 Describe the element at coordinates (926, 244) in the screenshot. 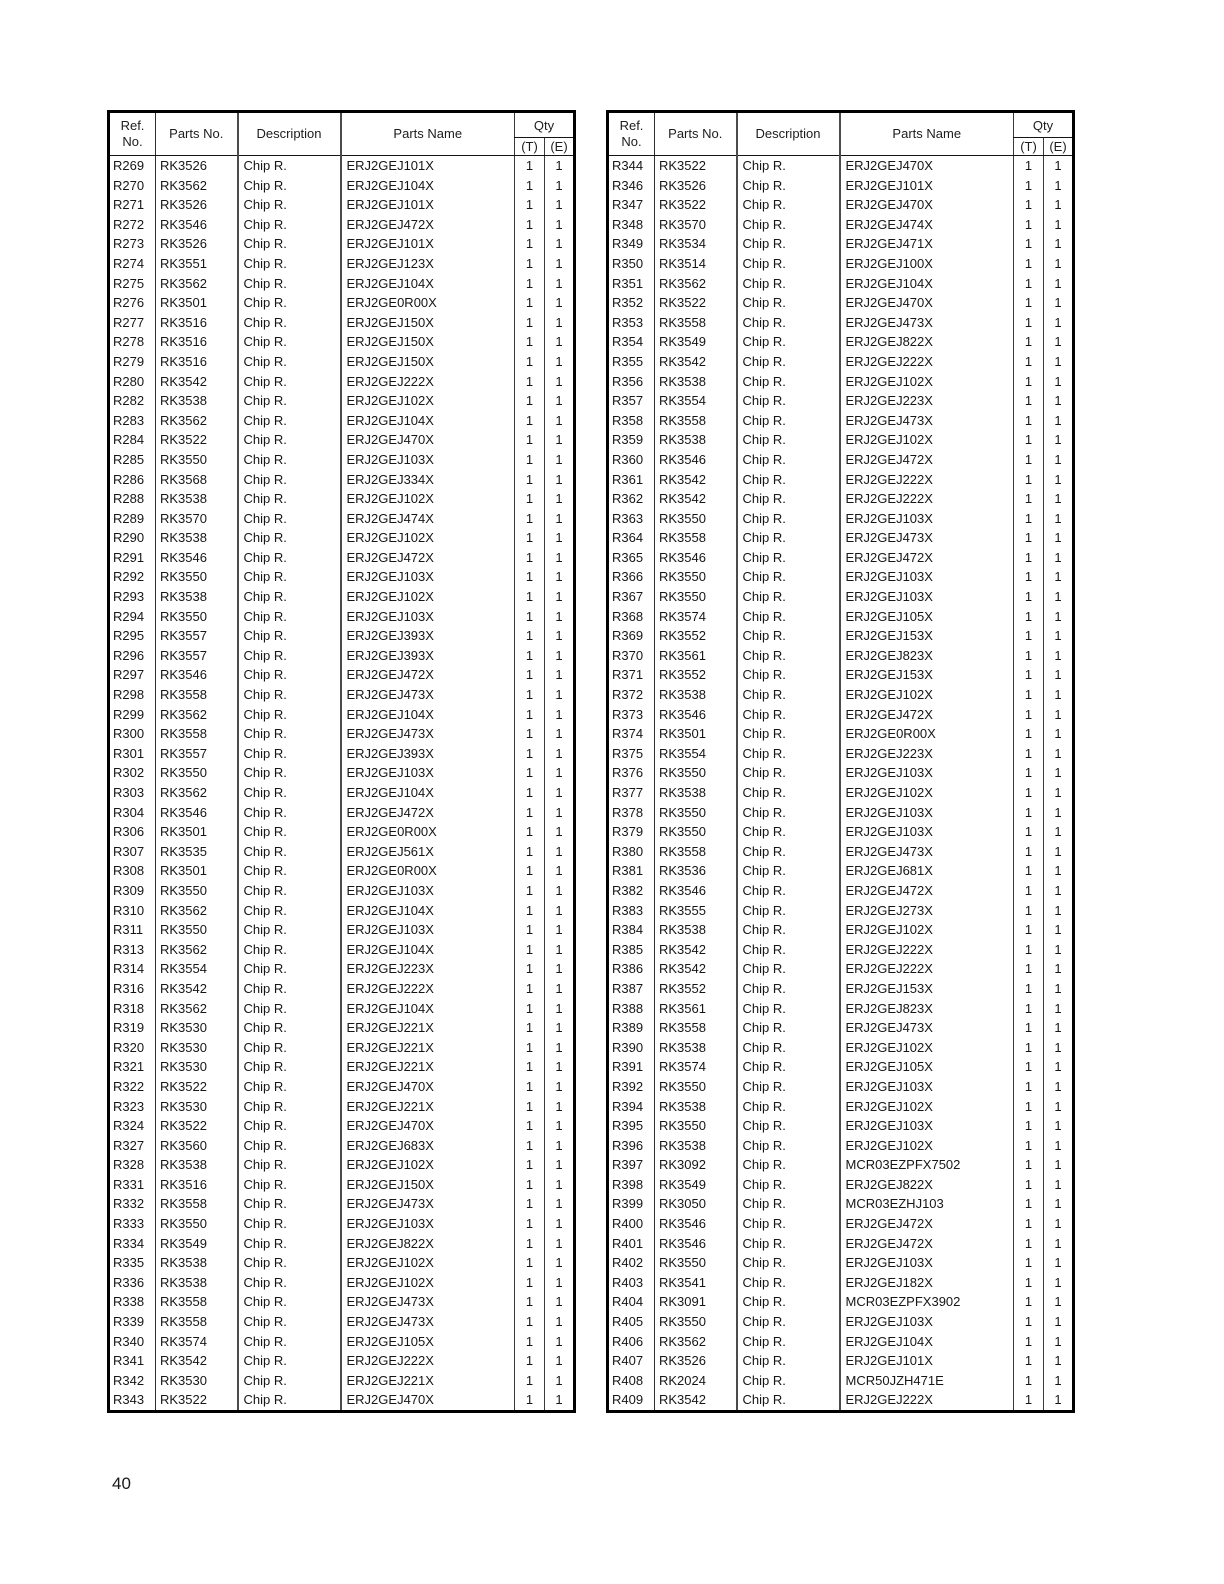

I see `parts-name-cell: ERJ2GEJ471X` at that location.